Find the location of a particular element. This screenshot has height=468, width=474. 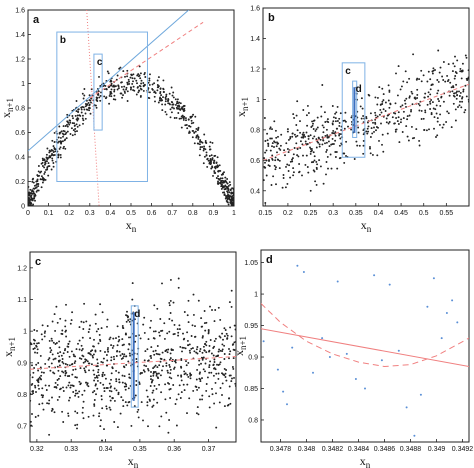

y-tick-label: 1.1 is located at coordinates (22, 300).